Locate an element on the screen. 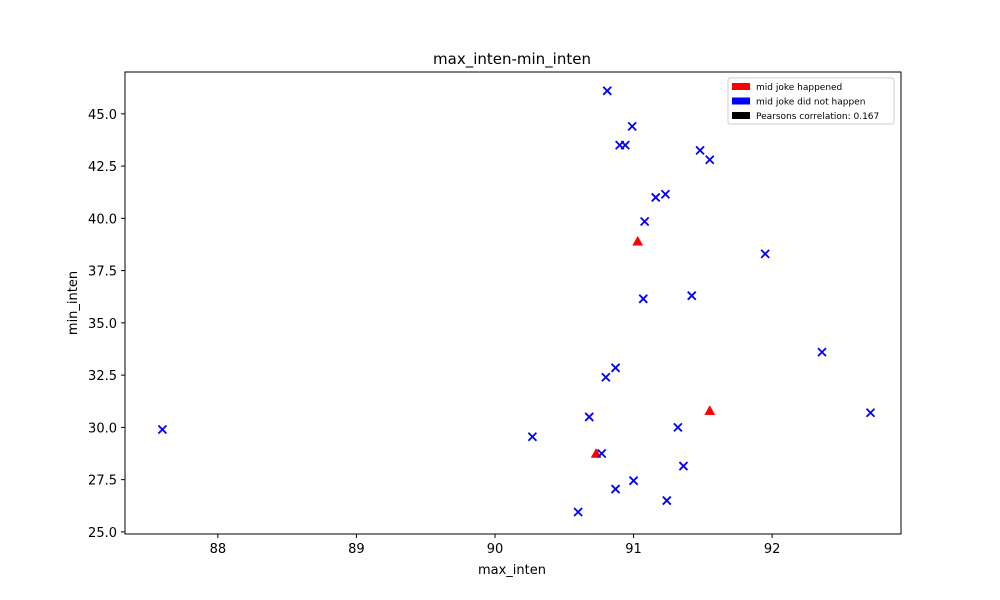 This screenshot has height=600, width=1000. y-tick-label: 25.0 is located at coordinates (102, 533).